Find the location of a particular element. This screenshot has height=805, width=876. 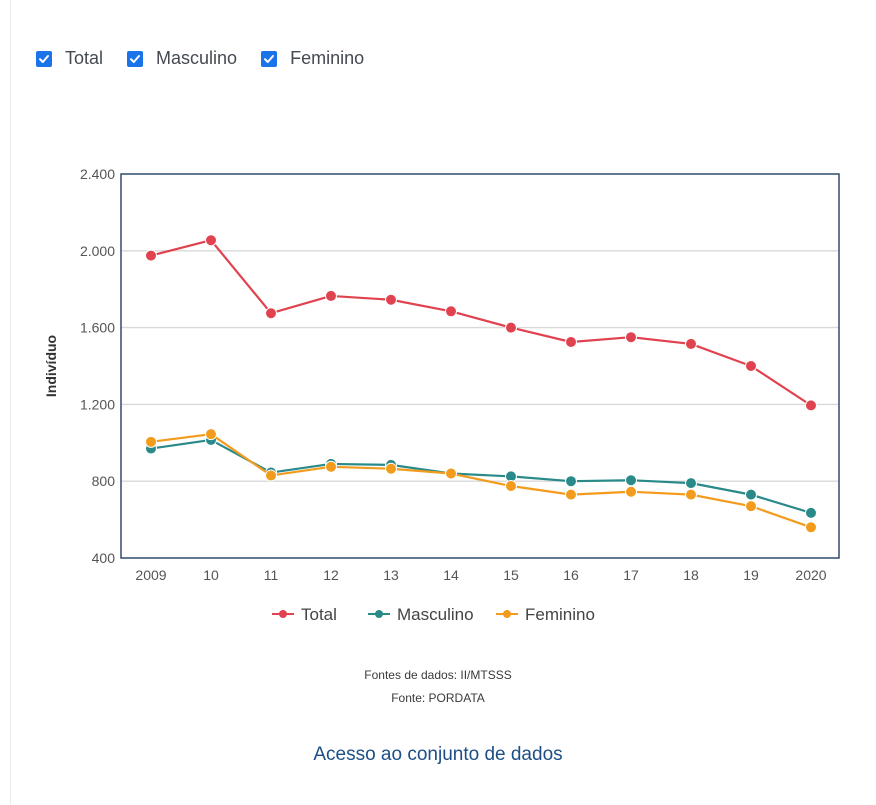

x-tick-label: 2009 is located at coordinates (150, 575).